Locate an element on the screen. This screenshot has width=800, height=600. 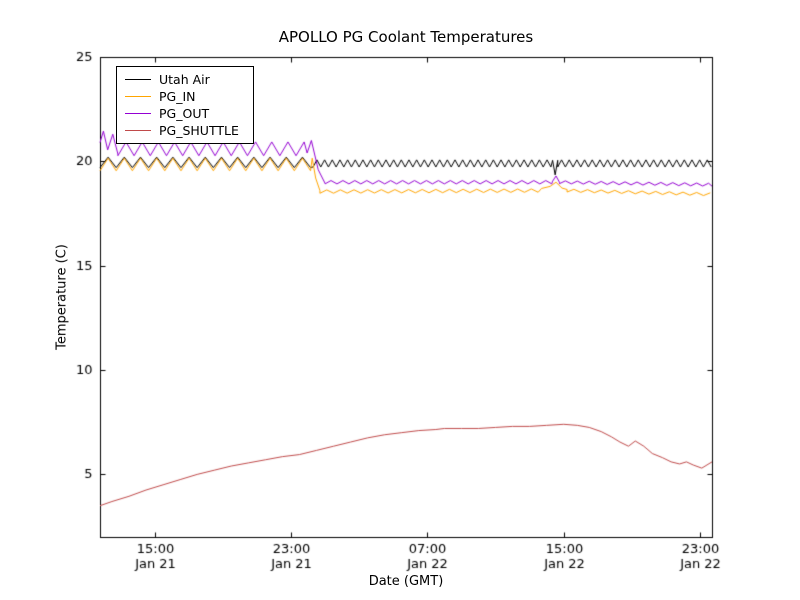
legend-item-label: Utah Air is located at coordinates (184, 79).